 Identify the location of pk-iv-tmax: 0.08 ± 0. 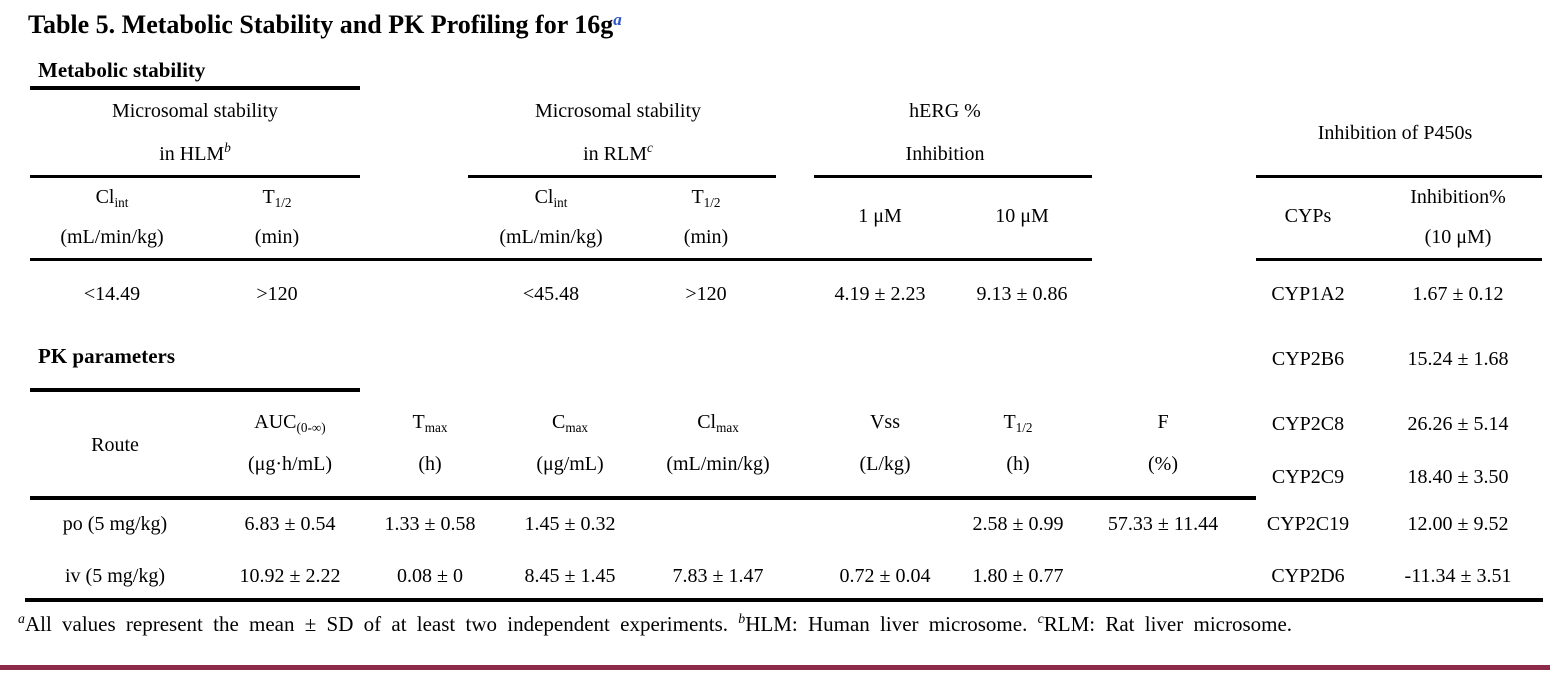
(430, 576).